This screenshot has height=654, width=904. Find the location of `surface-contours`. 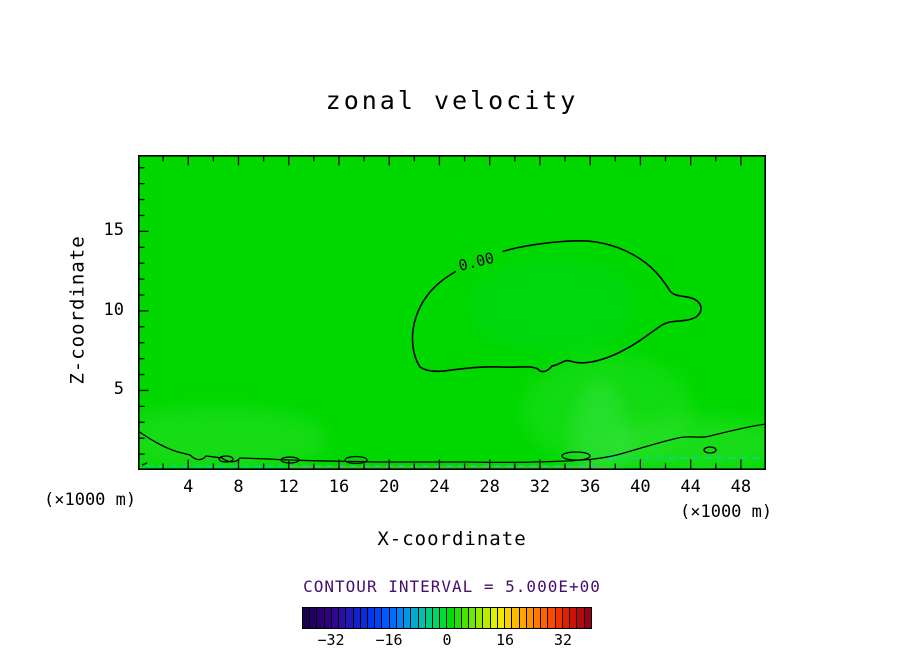

surface-contours is located at coordinates (452, 444).